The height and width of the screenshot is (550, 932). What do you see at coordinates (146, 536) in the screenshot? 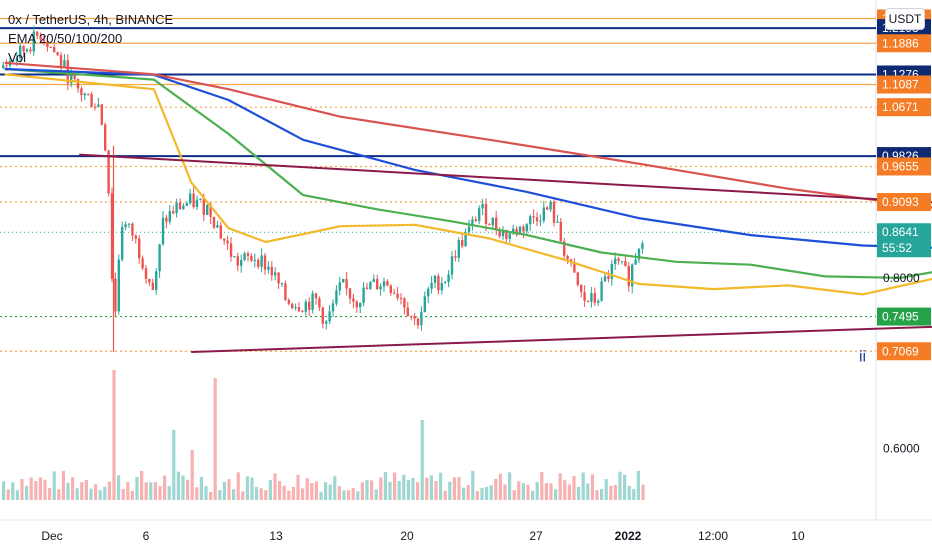
I see `time-tick-label: 6` at bounding box center [146, 536].